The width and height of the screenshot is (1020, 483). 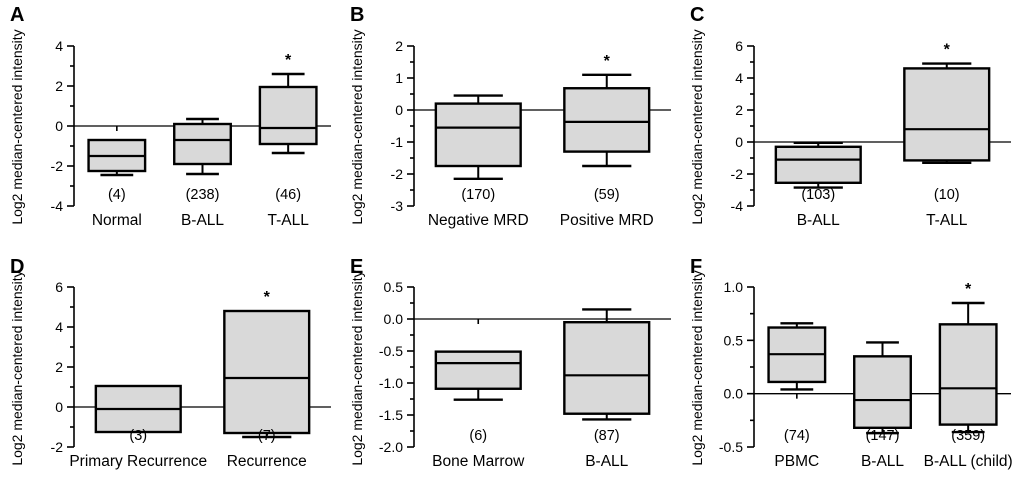 I want to click on category-label: PBMC, so click(x=796, y=461).